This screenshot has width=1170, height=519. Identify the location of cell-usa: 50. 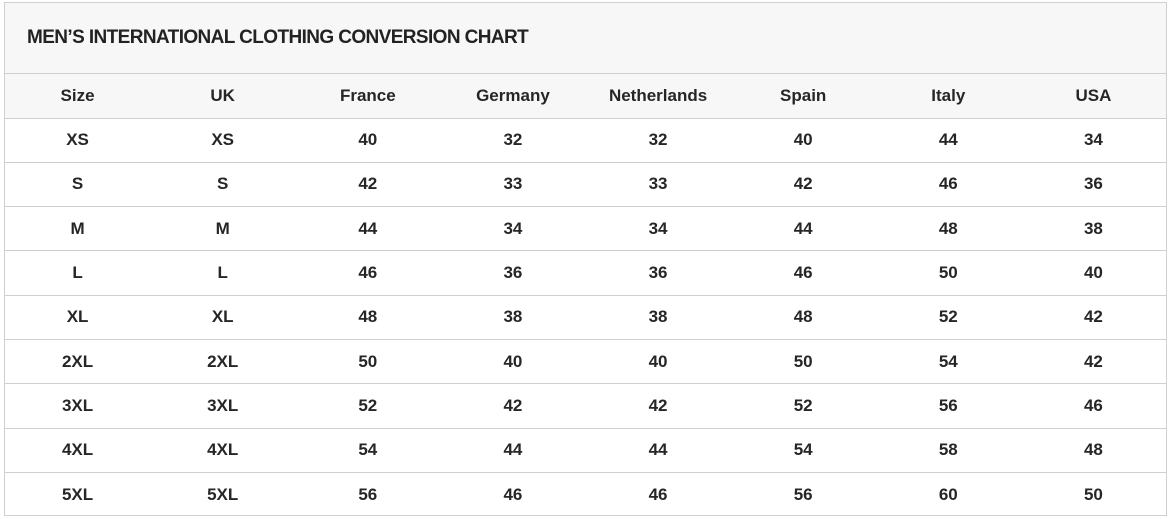
(1093, 494).